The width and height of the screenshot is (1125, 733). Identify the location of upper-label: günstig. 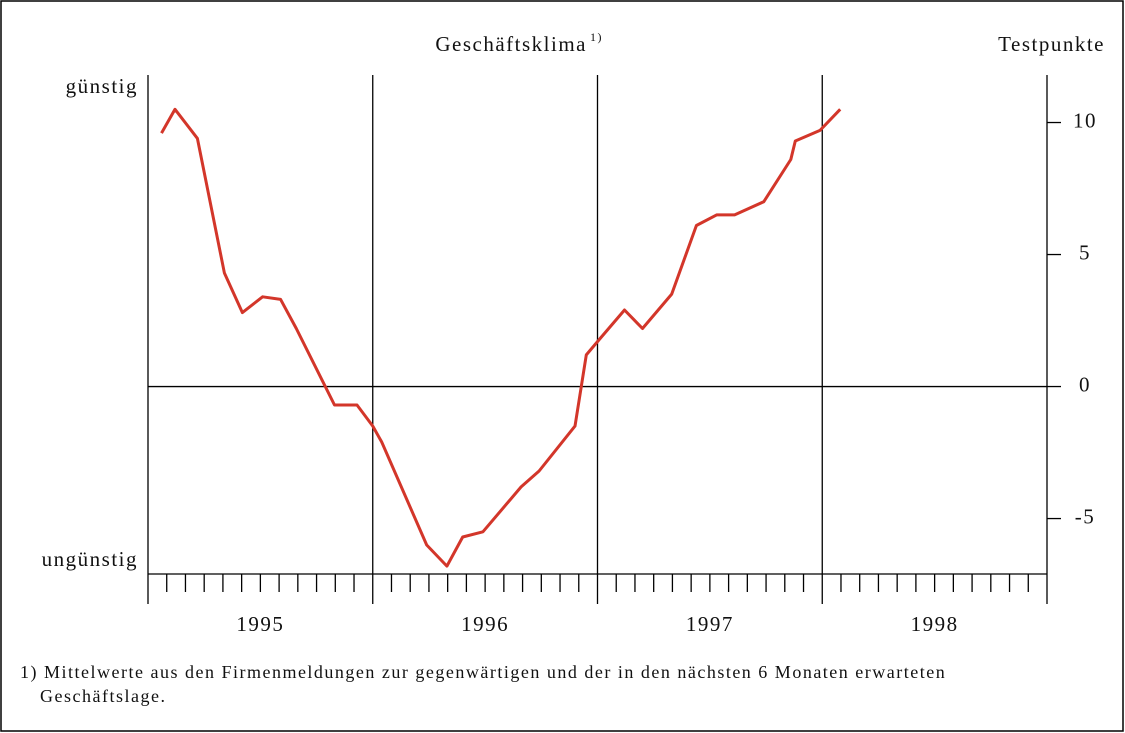
(102, 86).